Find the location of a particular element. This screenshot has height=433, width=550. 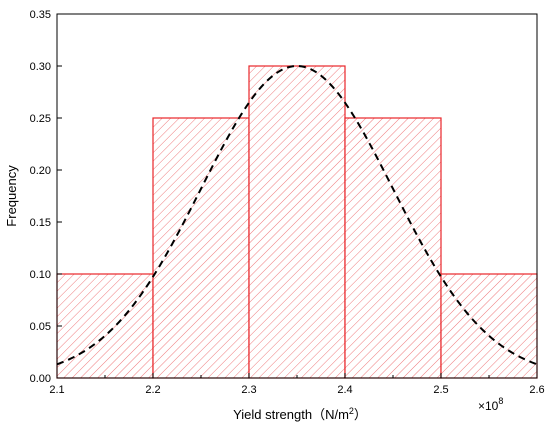

y-tick-label-2: 0.10 is located at coordinates (40, 275).